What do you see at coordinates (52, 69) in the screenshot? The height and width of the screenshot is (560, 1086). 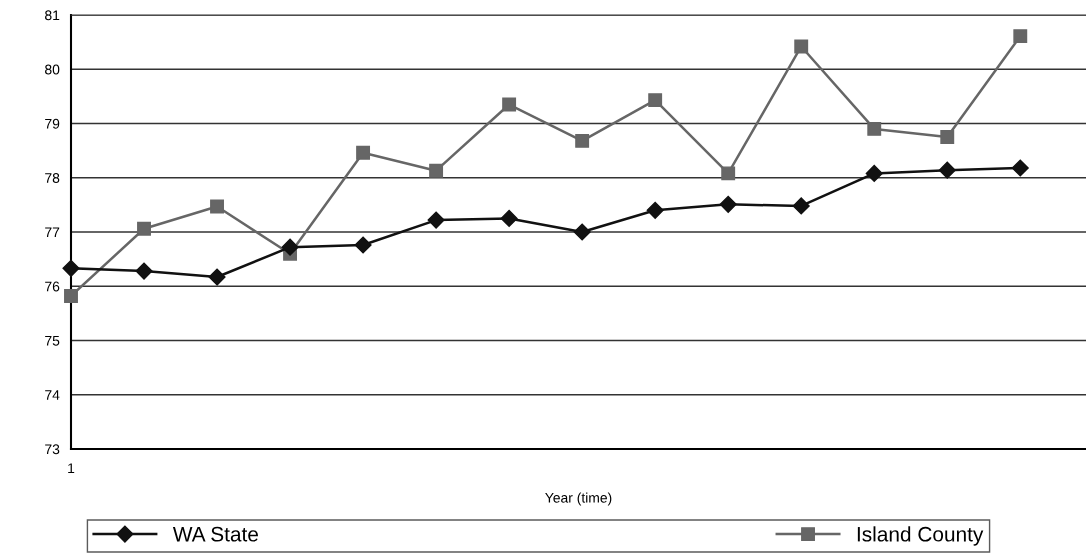 I see `y-tick-label: 80` at bounding box center [52, 69].